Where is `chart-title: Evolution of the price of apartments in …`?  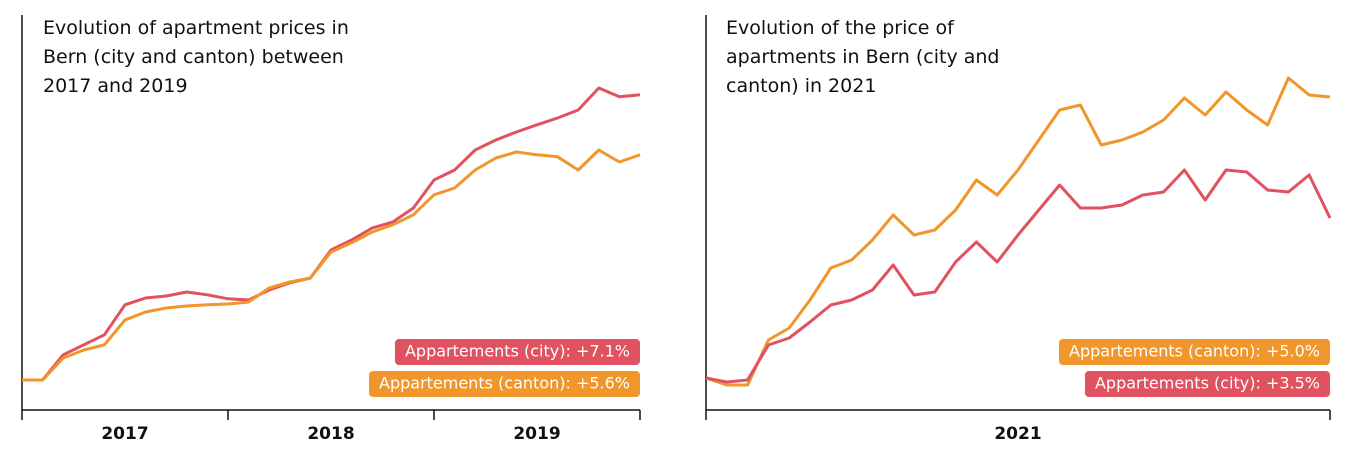 chart-title: Evolution of the price of apartments in … is located at coordinates (863, 57).